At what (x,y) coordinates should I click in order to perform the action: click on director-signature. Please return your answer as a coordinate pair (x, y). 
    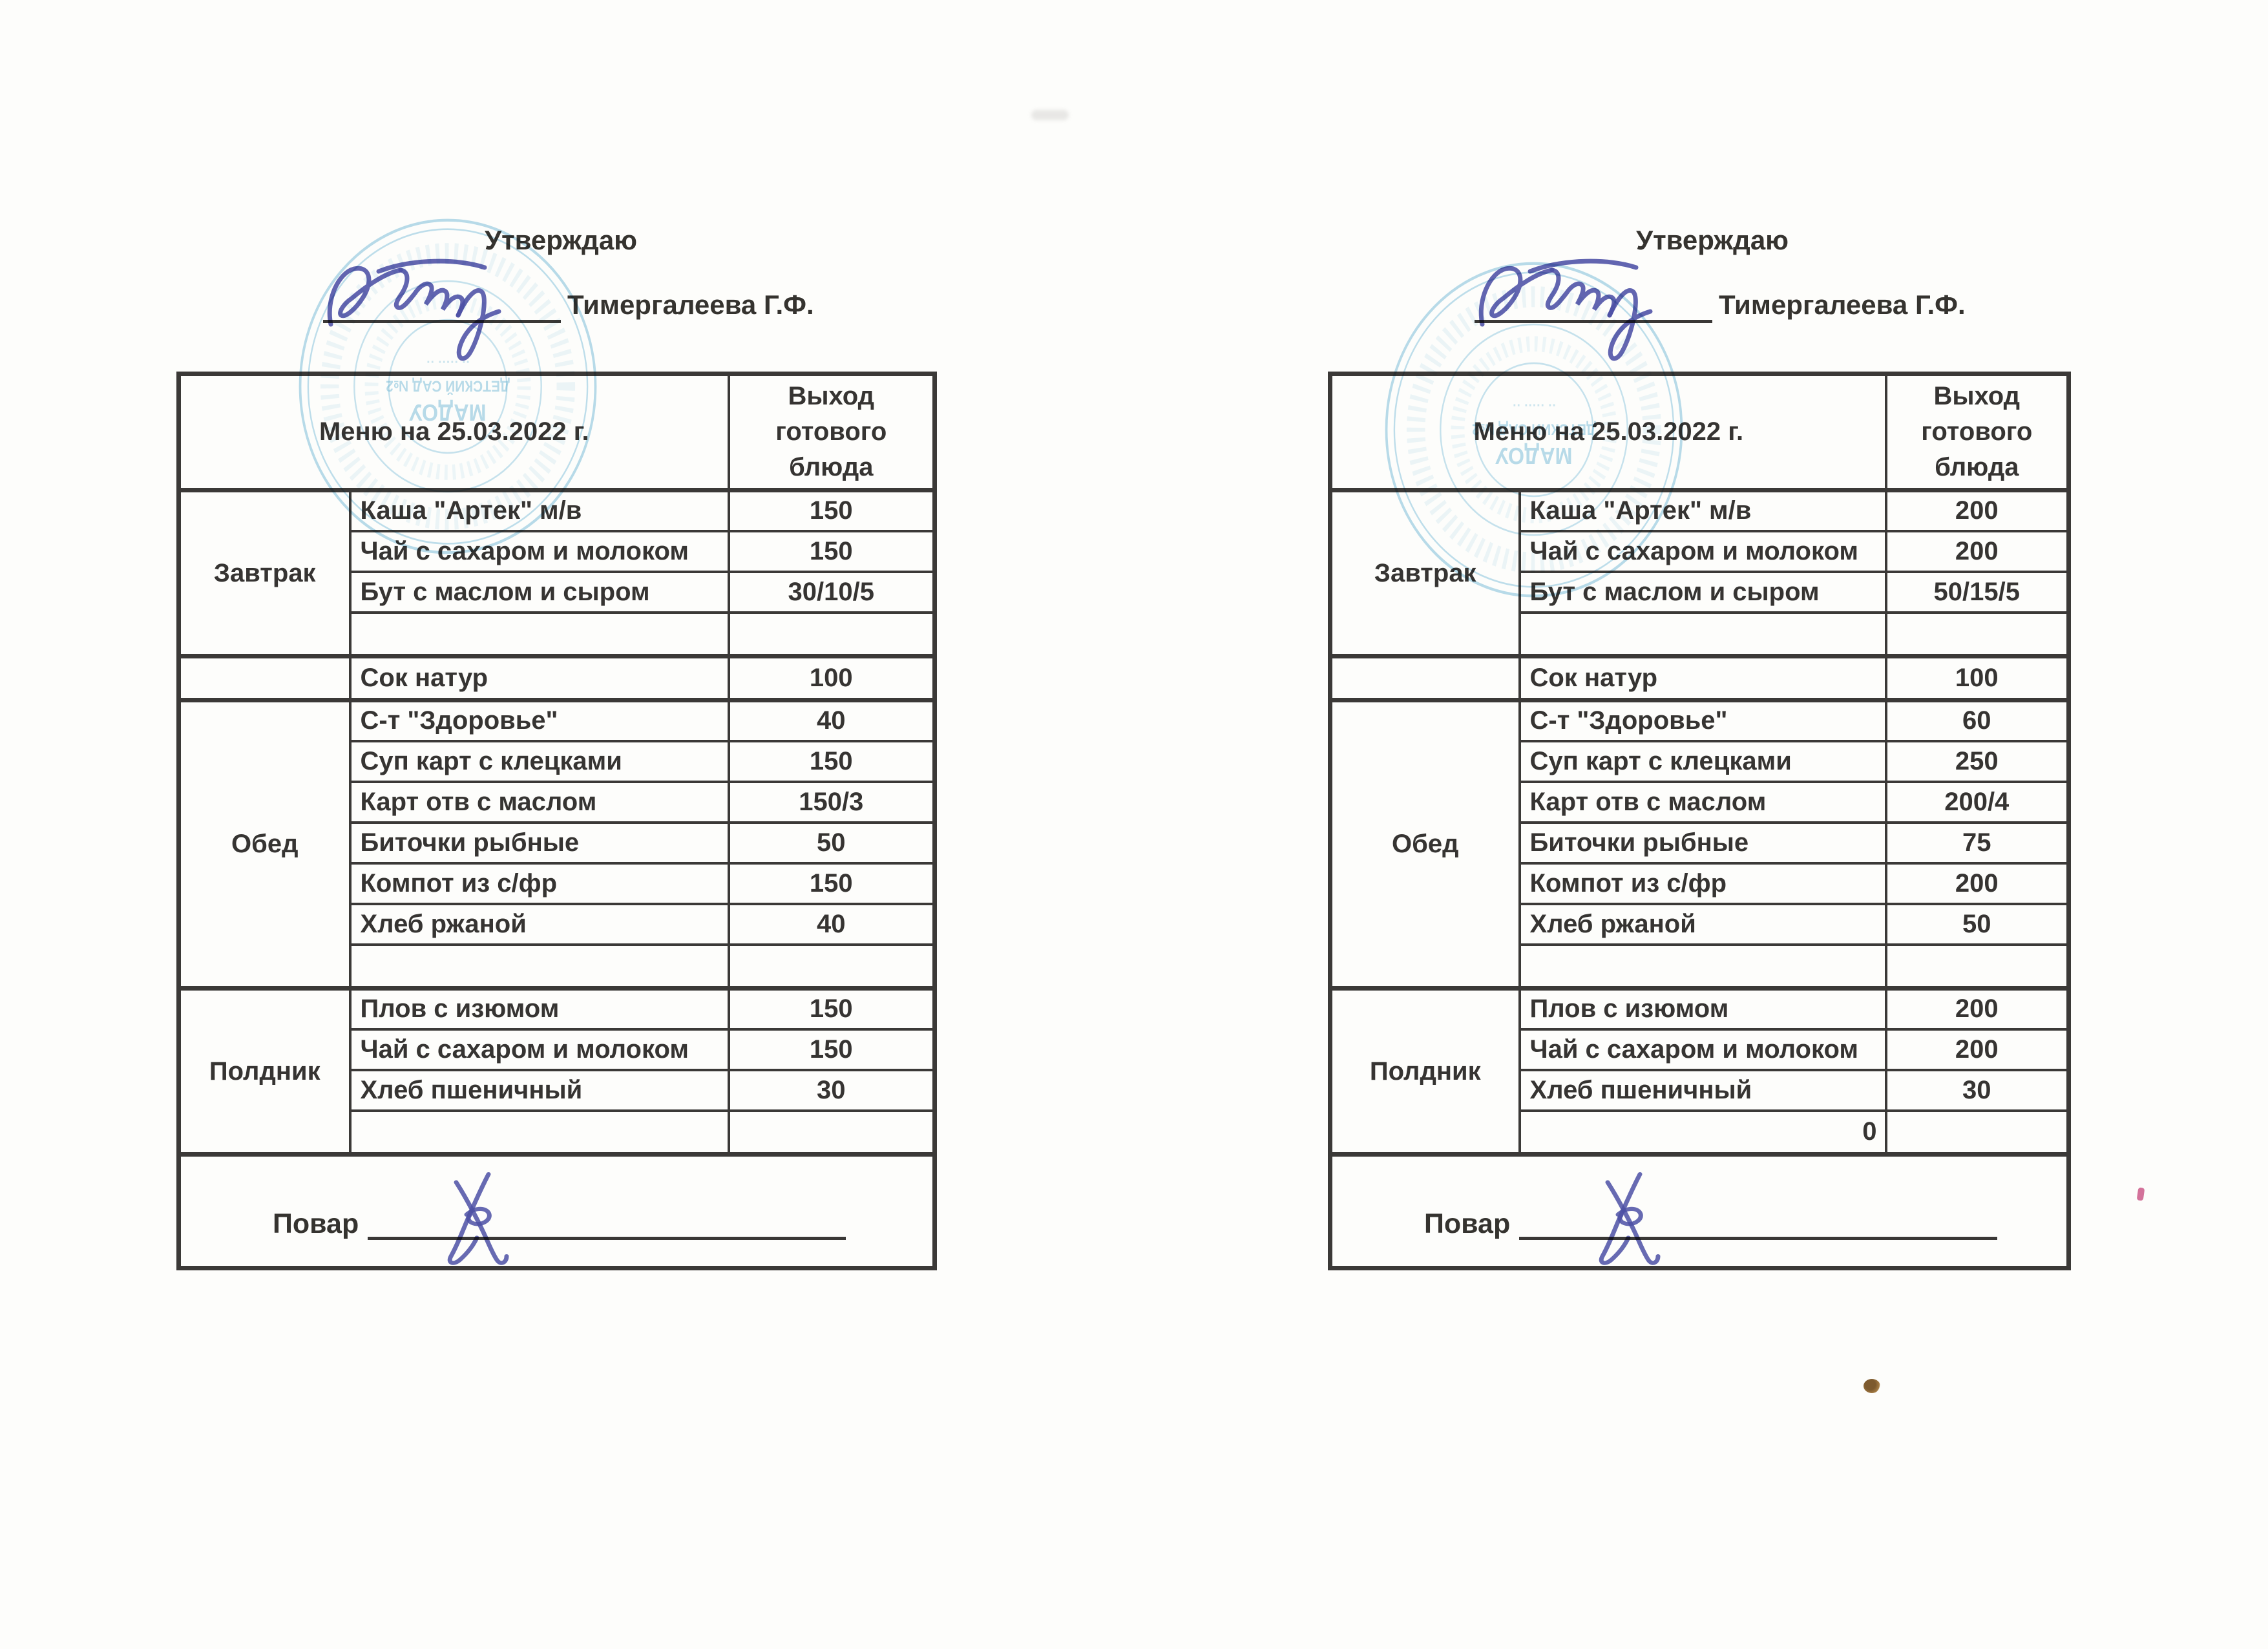
    Looking at the image, I should click on (414, 309).